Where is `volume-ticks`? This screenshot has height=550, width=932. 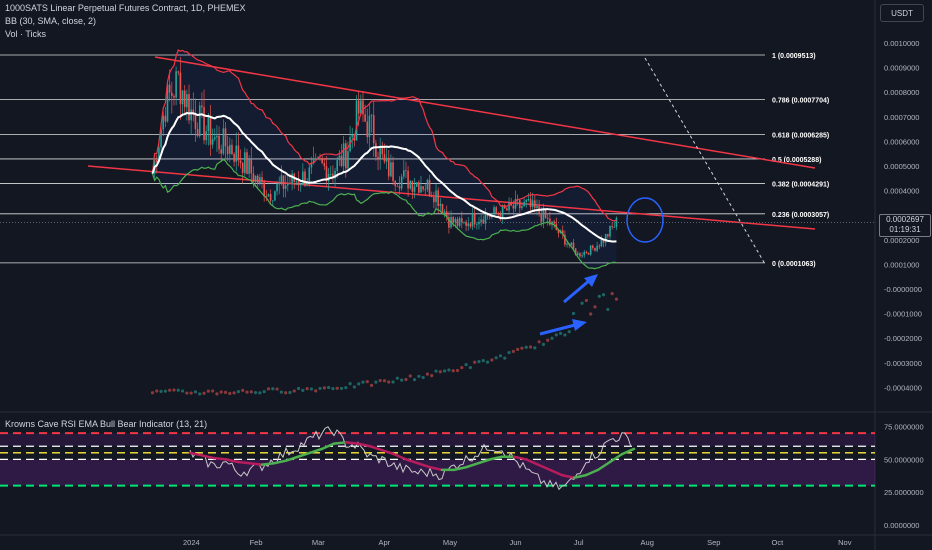
volume-ticks is located at coordinates (384, 344).